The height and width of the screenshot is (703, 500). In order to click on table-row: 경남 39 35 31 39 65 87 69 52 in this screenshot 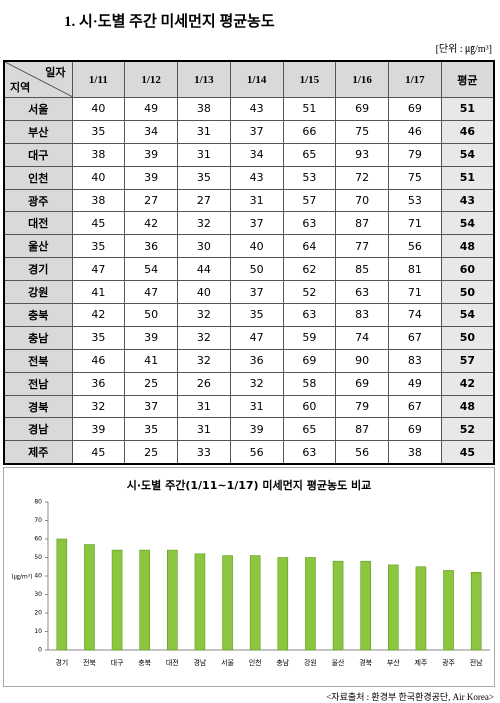, I will do `click(249, 429)`.